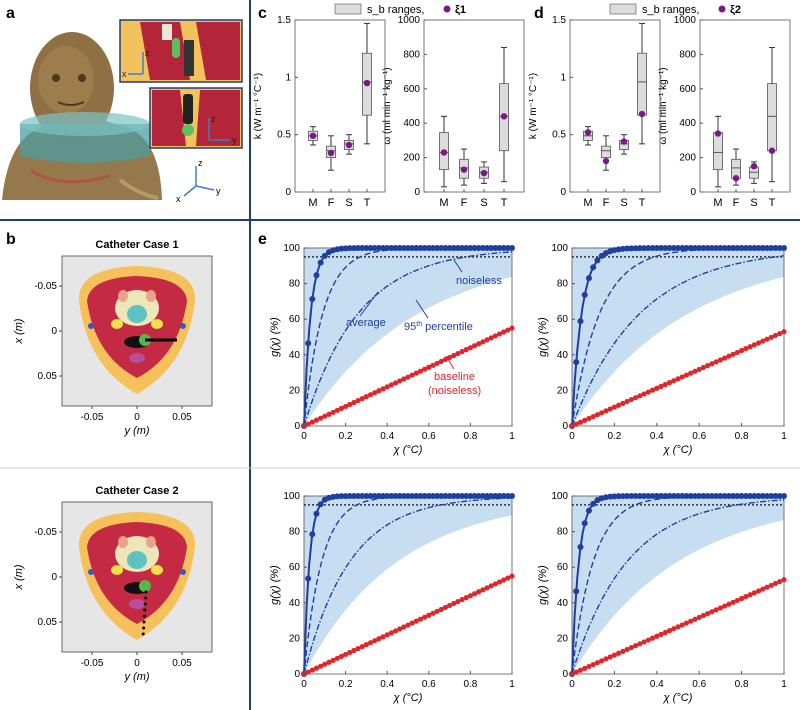 Image resolution: width=800 pixels, height=710 pixels. Describe the element at coordinates (753, 203) in the screenshot. I see `xtick-label: S` at that location.